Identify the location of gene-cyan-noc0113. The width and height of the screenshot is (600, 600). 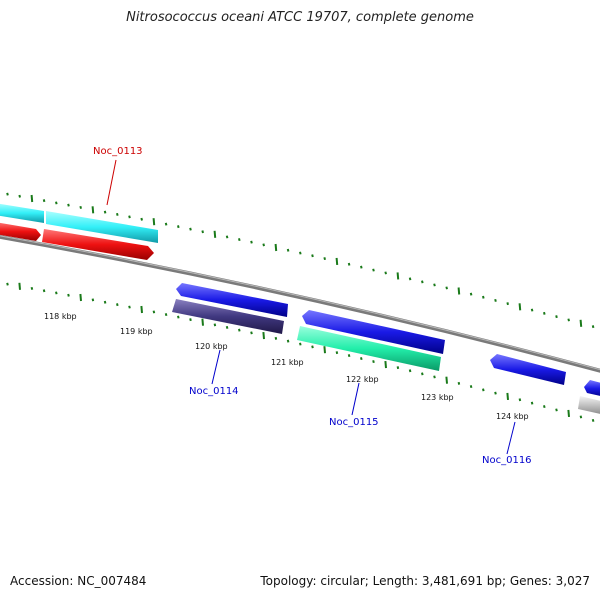
(102, 227).